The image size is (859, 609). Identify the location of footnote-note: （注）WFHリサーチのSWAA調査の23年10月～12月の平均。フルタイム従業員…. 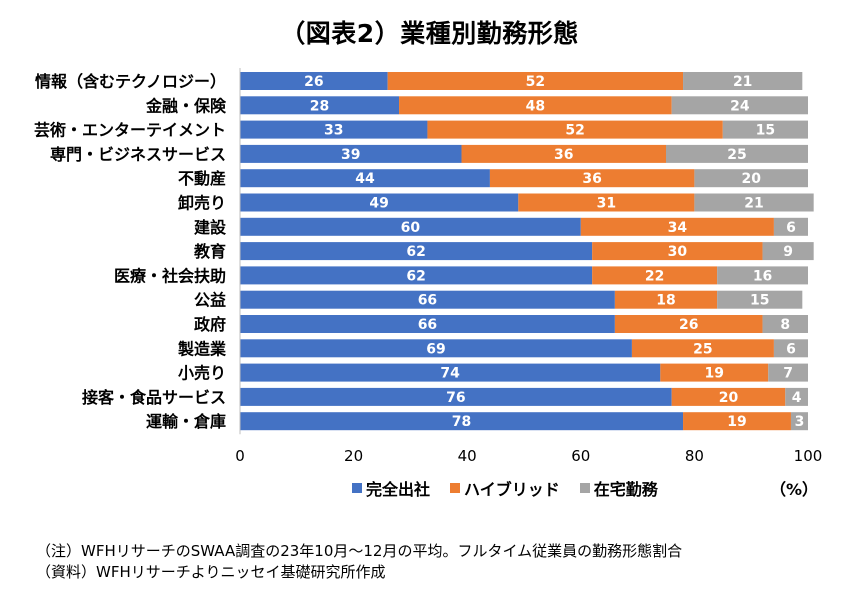
(359, 551).